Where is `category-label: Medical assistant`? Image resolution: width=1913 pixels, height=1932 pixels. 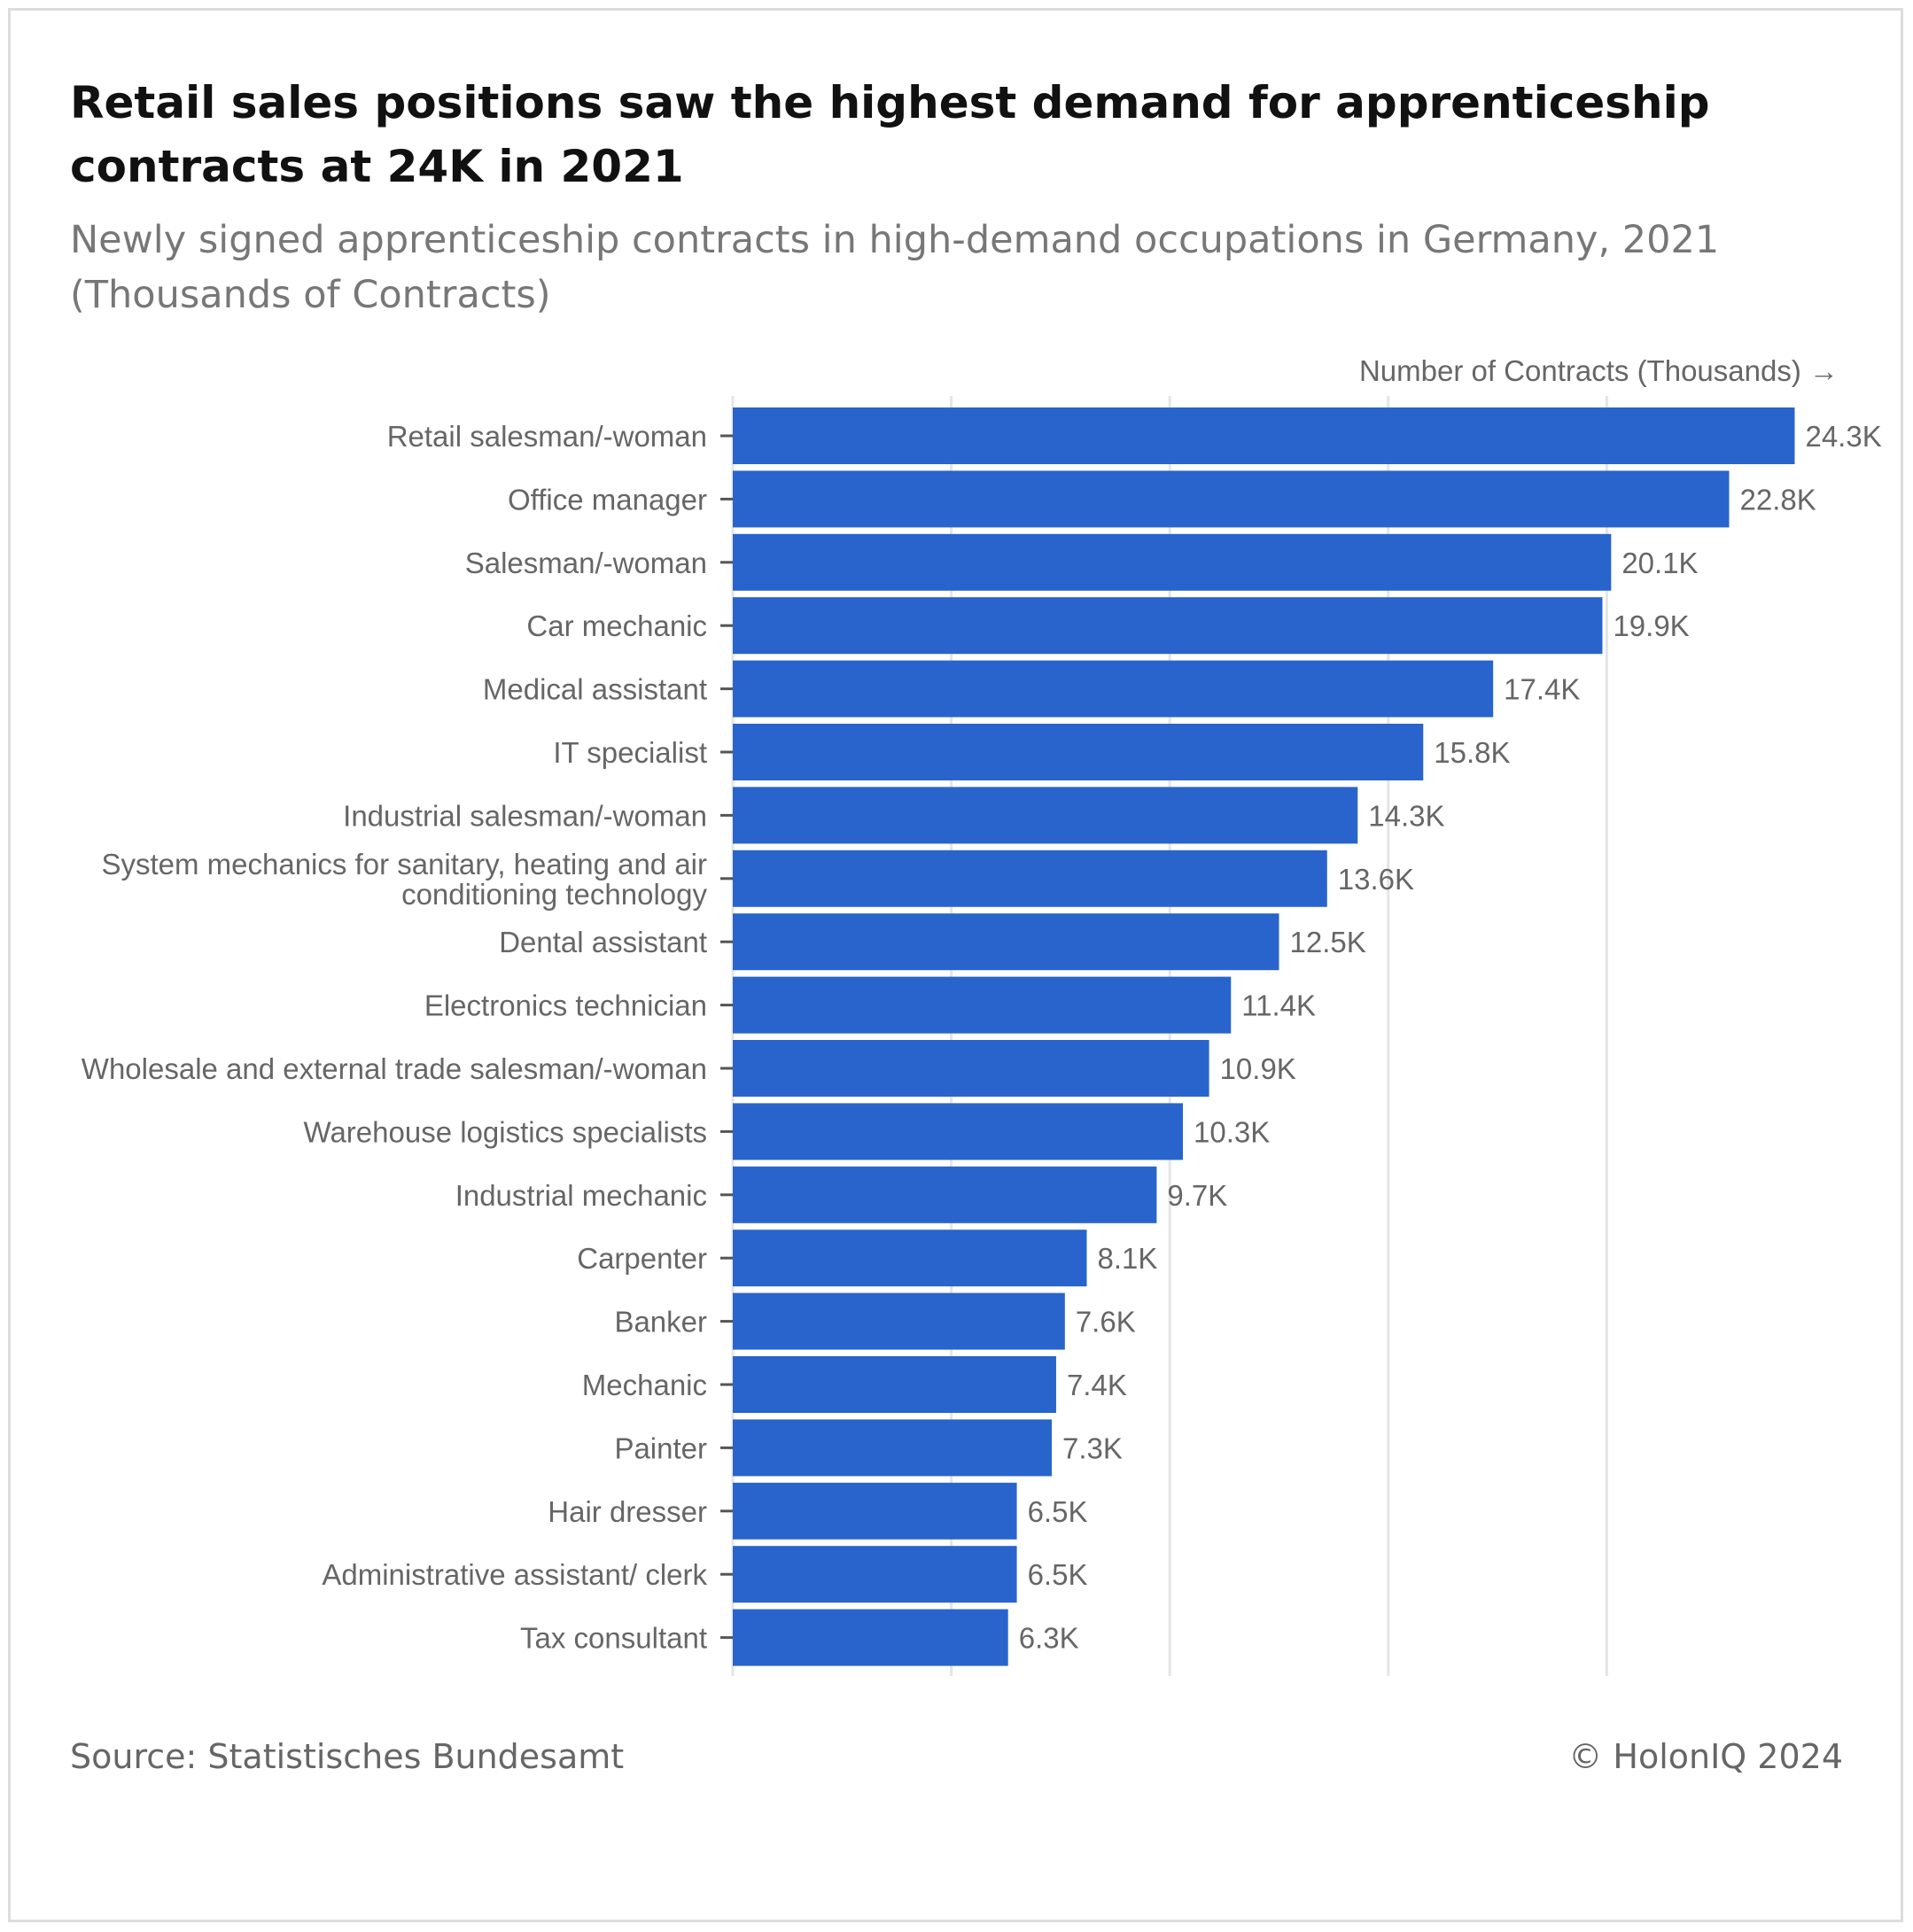 category-label: Medical assistant is located at coordinates (595, 689).